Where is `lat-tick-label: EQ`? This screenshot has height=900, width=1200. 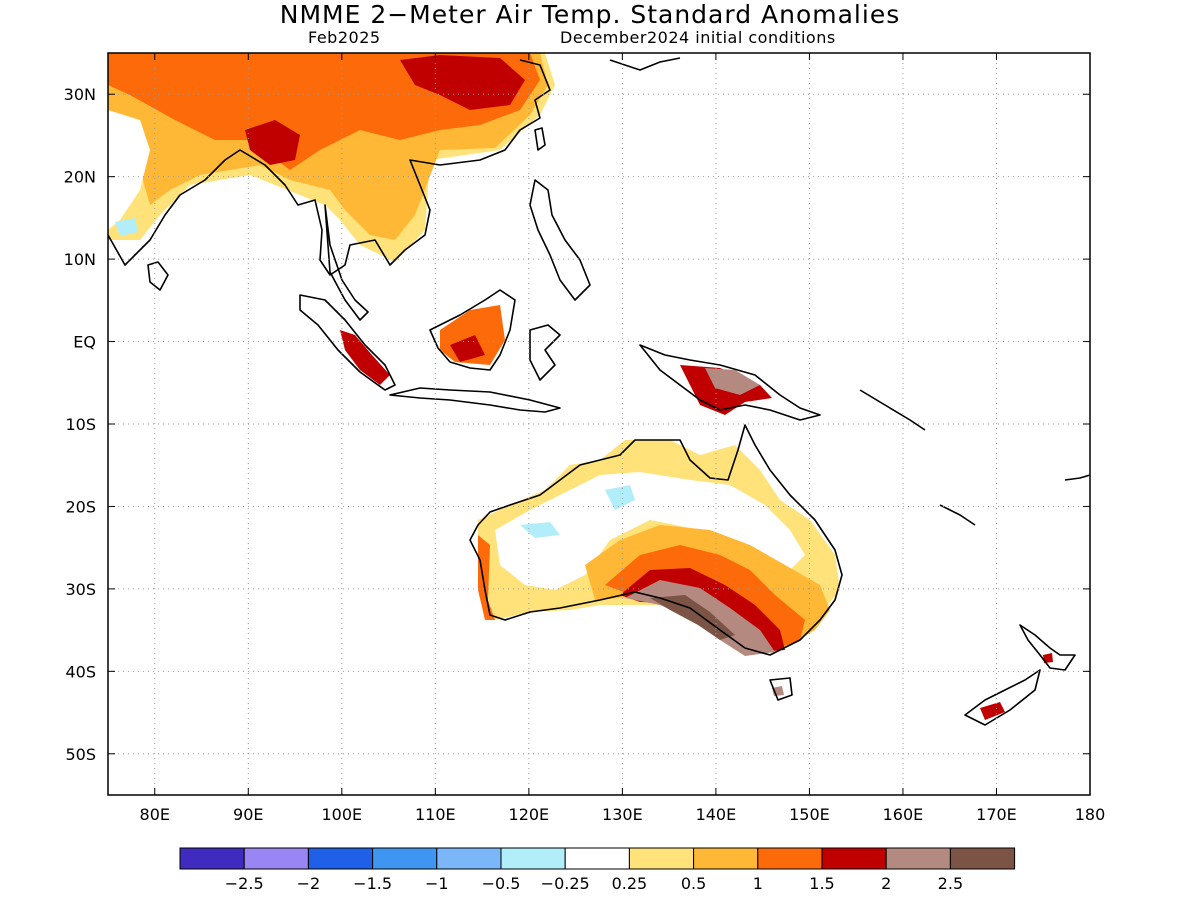
lat-tick-label: EQ is located at coordinates (84, 342).